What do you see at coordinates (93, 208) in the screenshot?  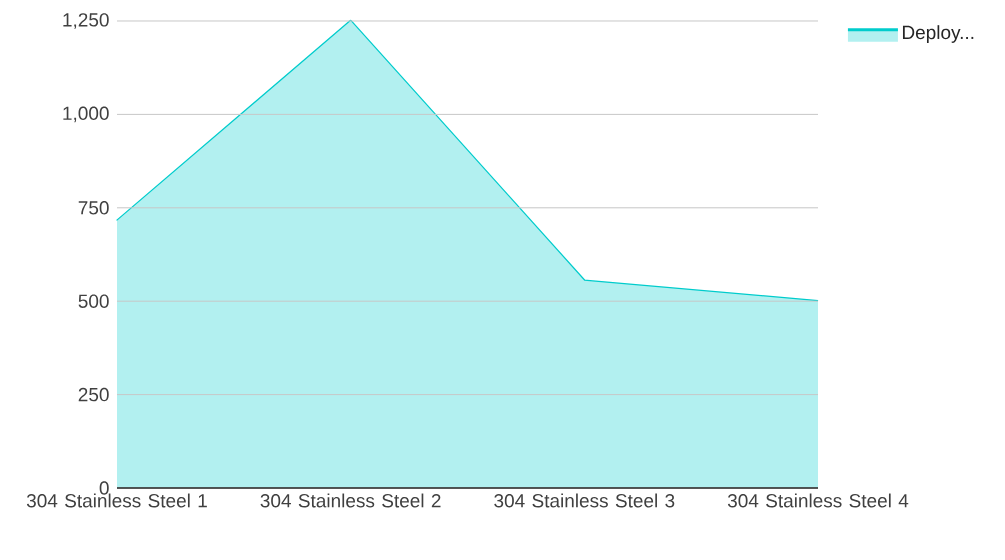 I see `y-tick-label: 750` at bounding box center [93, 208].